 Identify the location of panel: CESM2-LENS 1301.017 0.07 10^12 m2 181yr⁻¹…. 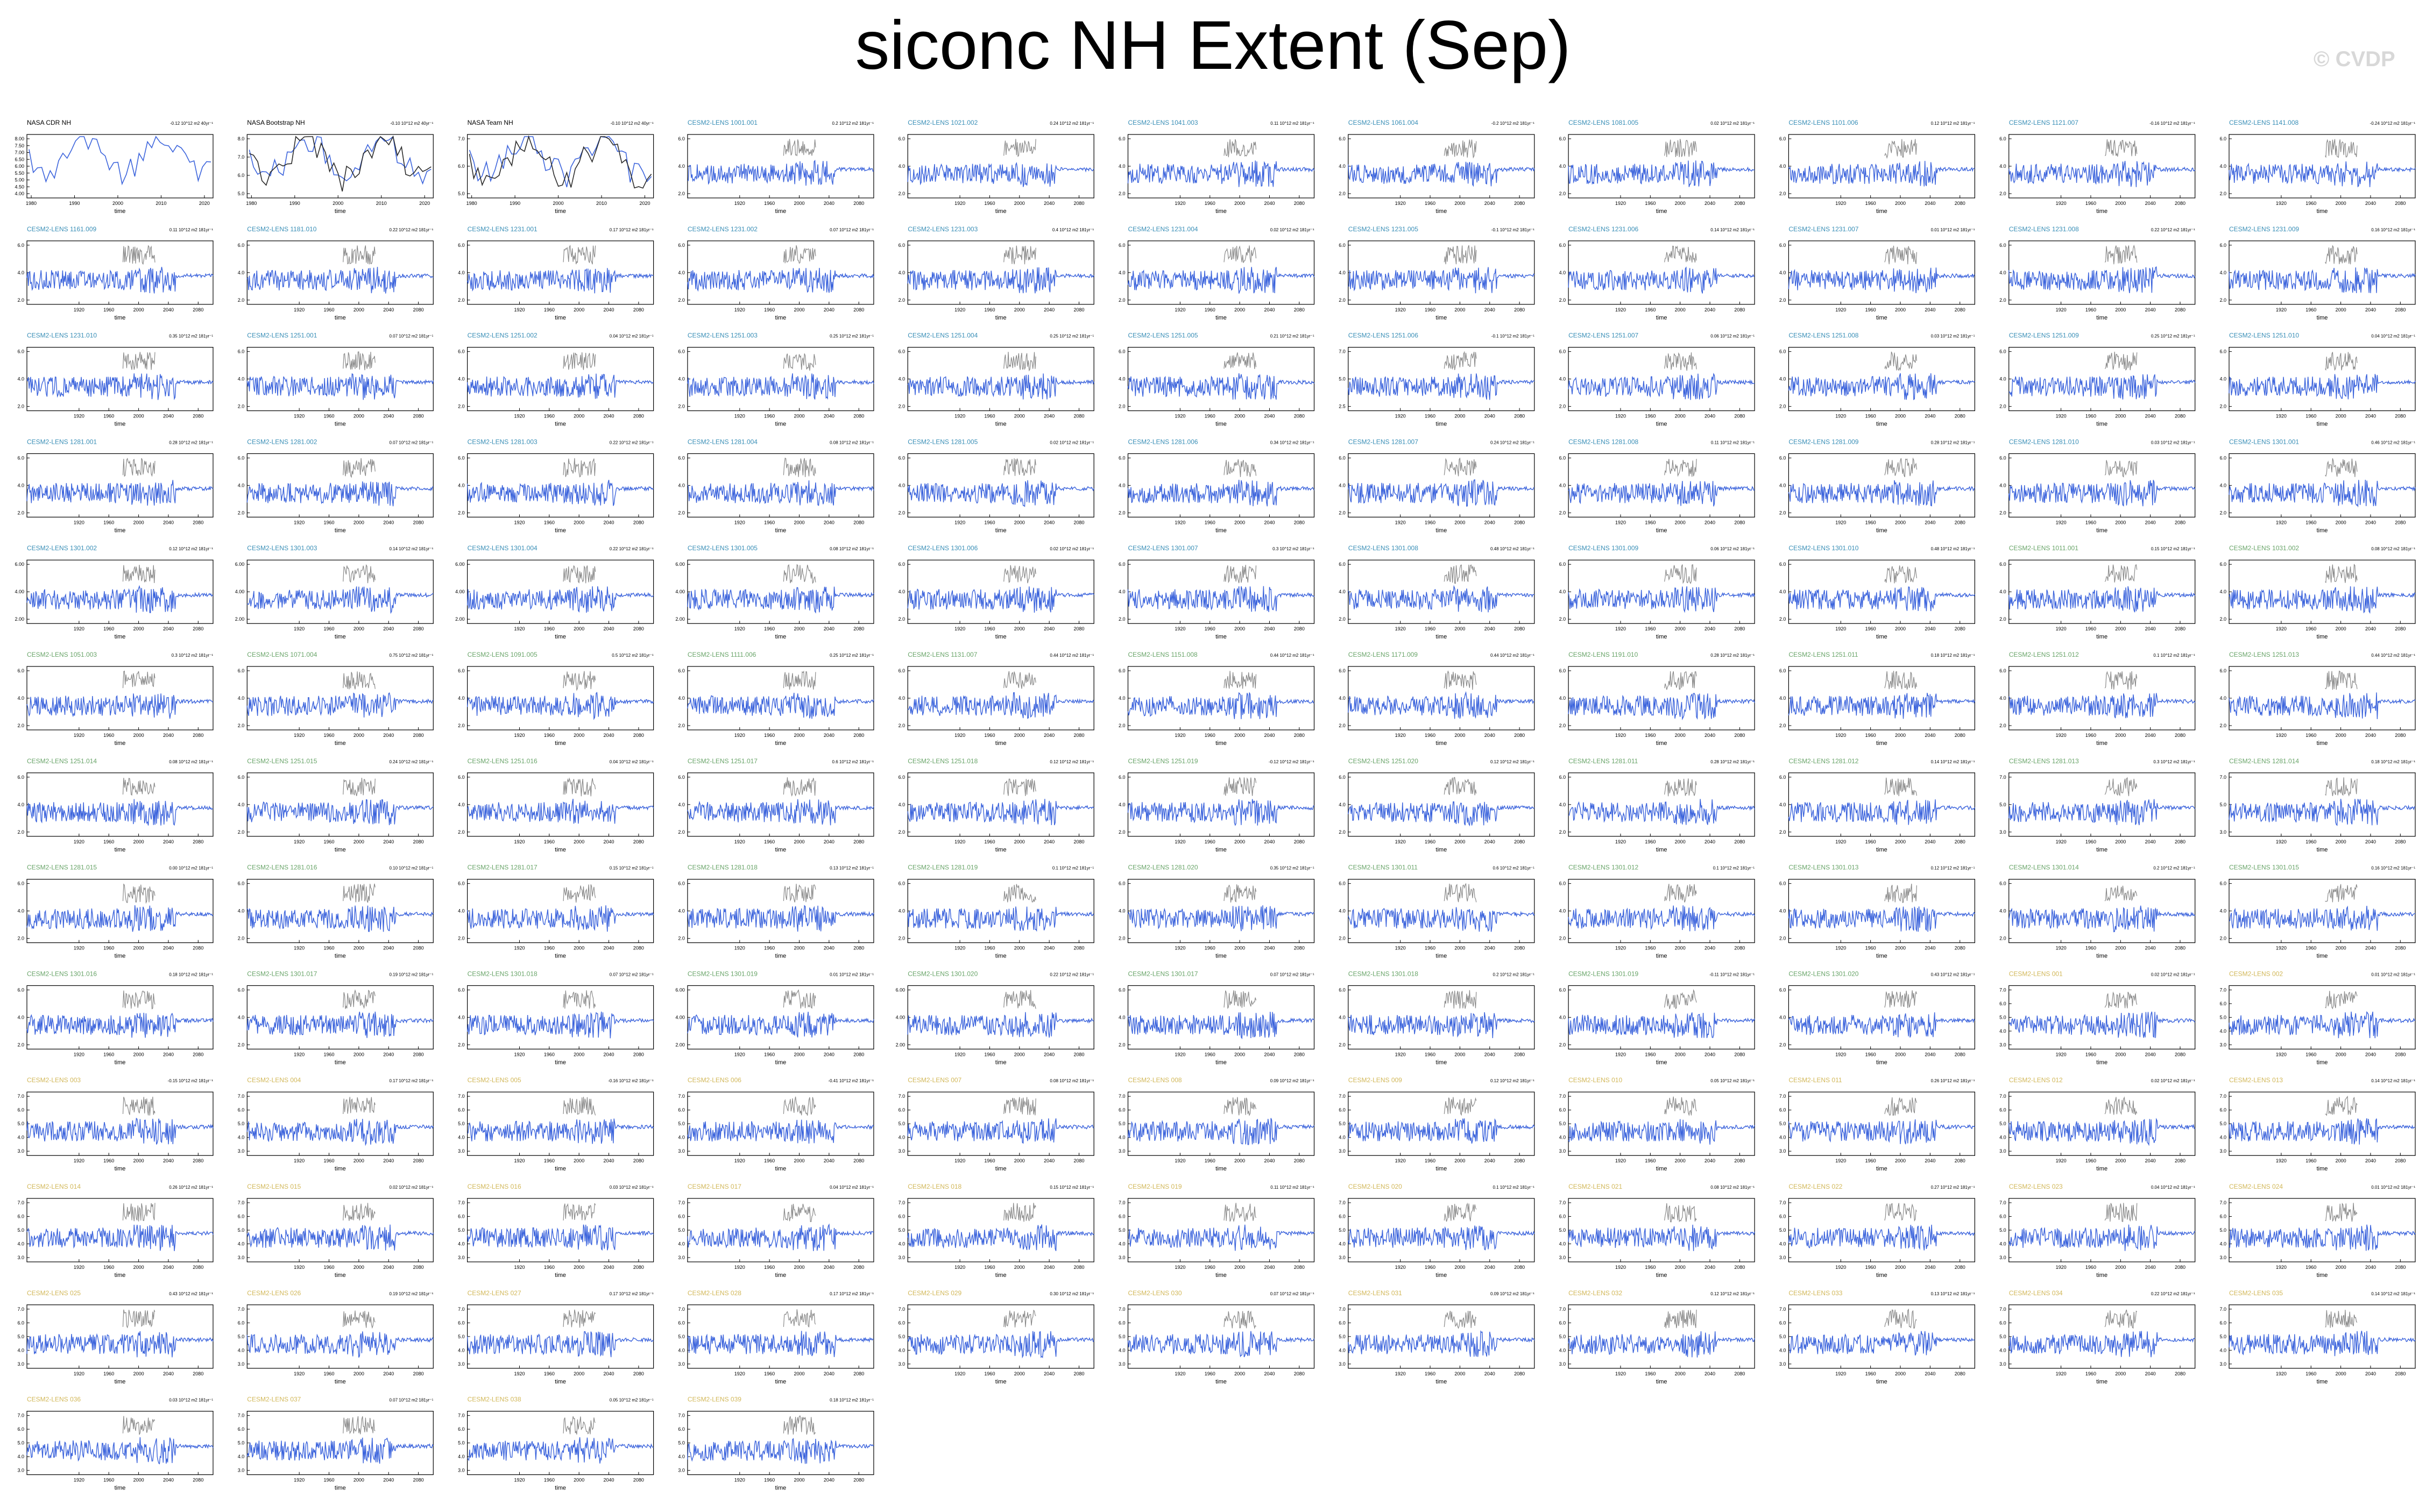
(1217, 1018).